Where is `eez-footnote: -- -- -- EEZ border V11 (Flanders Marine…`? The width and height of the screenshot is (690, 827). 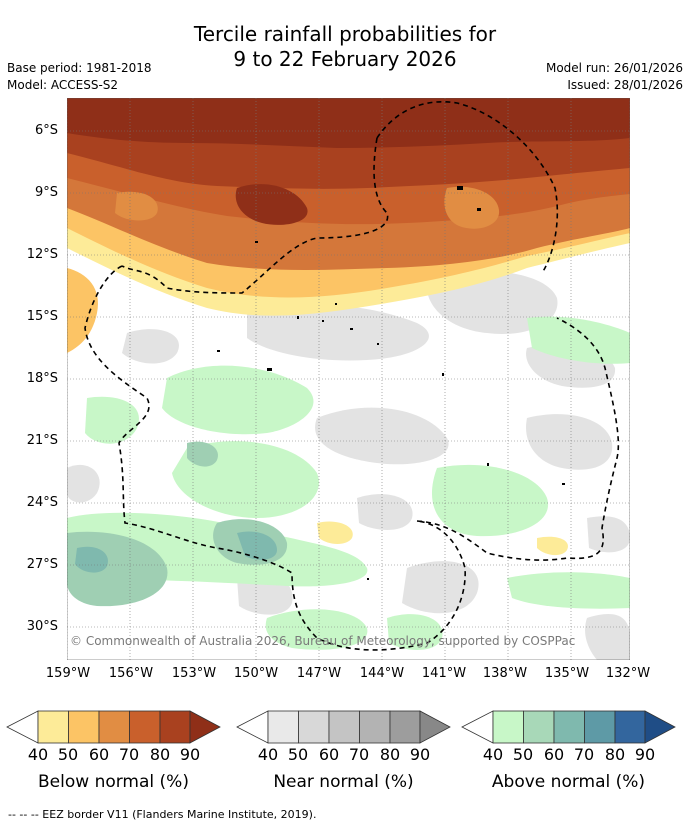
eez-footnote: -- -- -- EEZ border V11 (Flanders Marine… is located at coordinates (162, 814).